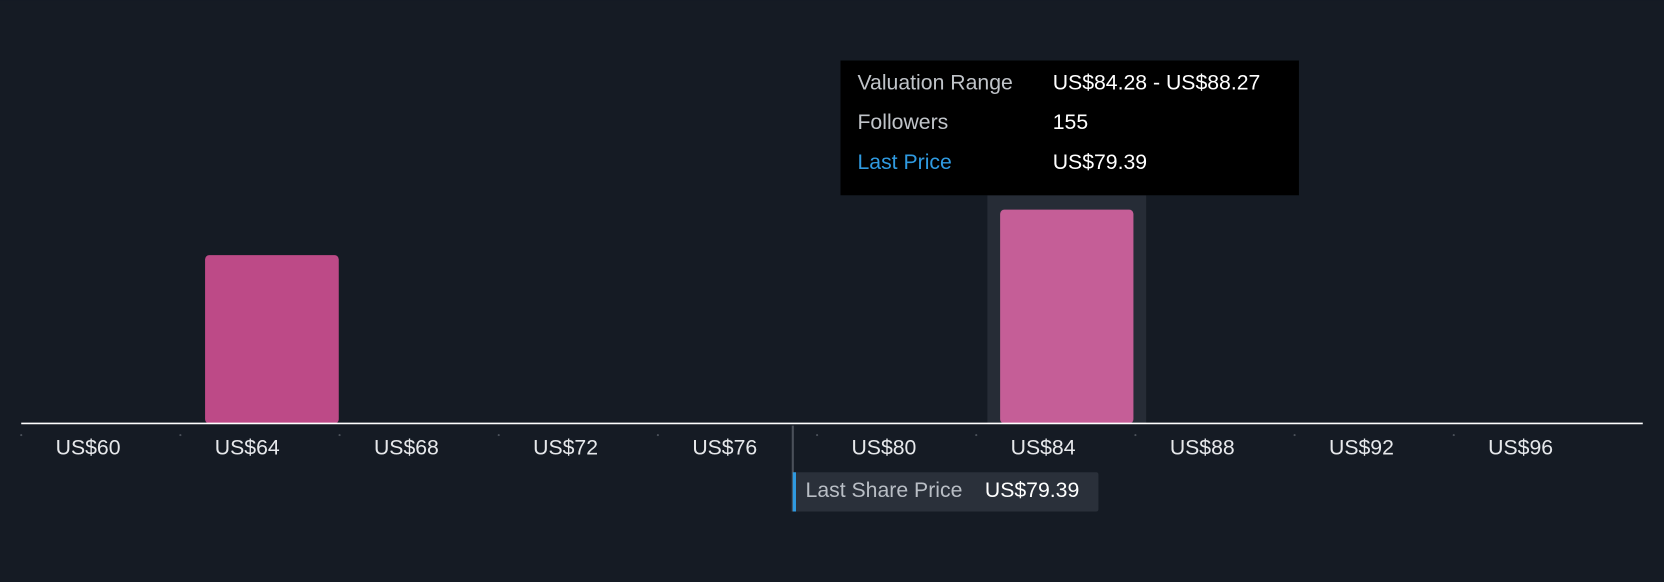 The height and width of the screenshot is (582, 1664). What do you see at coordinates (934, 82) in the screenshot?
I see `tooltip-label: Valuation Range` at bounding box center [934, 82].